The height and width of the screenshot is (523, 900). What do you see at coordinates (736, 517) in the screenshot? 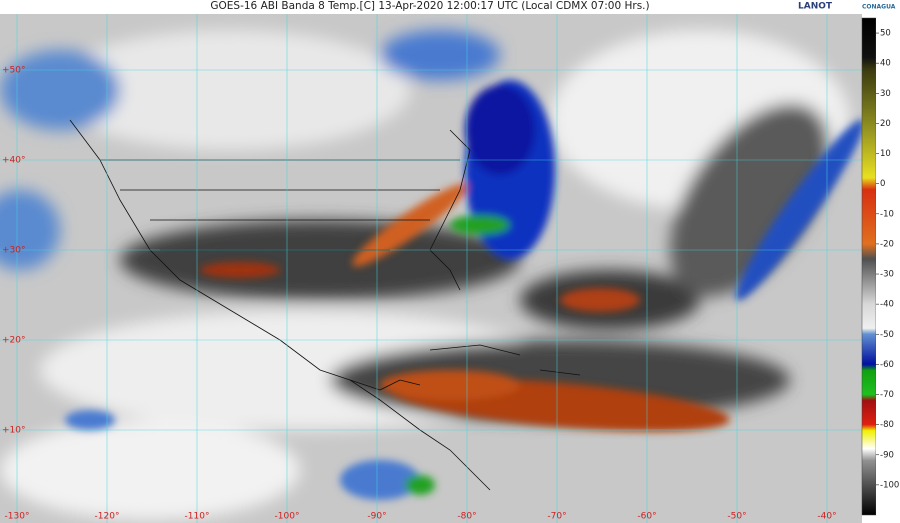
I see `longitude-label: -50°` at bounding box center [736, 517].